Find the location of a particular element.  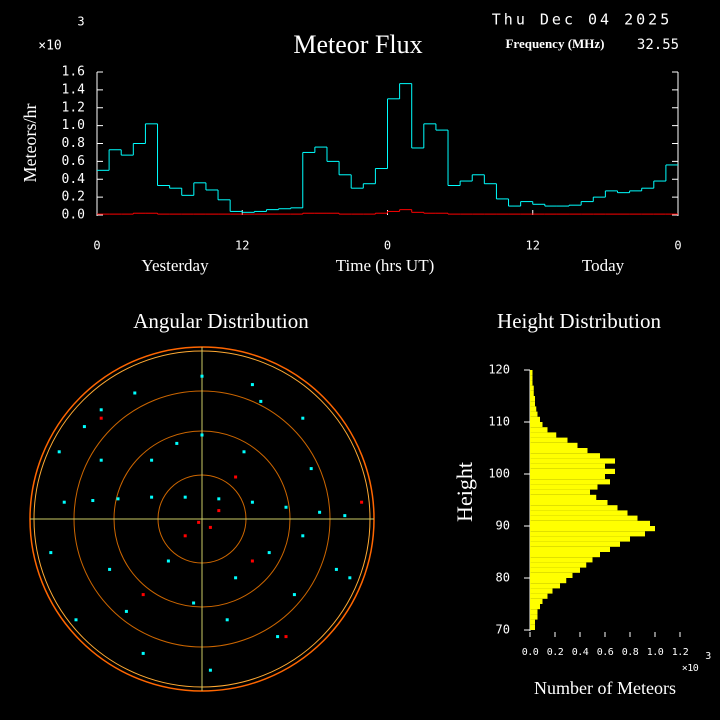

y-tick-label: 0.2 is located at coordinates (73, 197).